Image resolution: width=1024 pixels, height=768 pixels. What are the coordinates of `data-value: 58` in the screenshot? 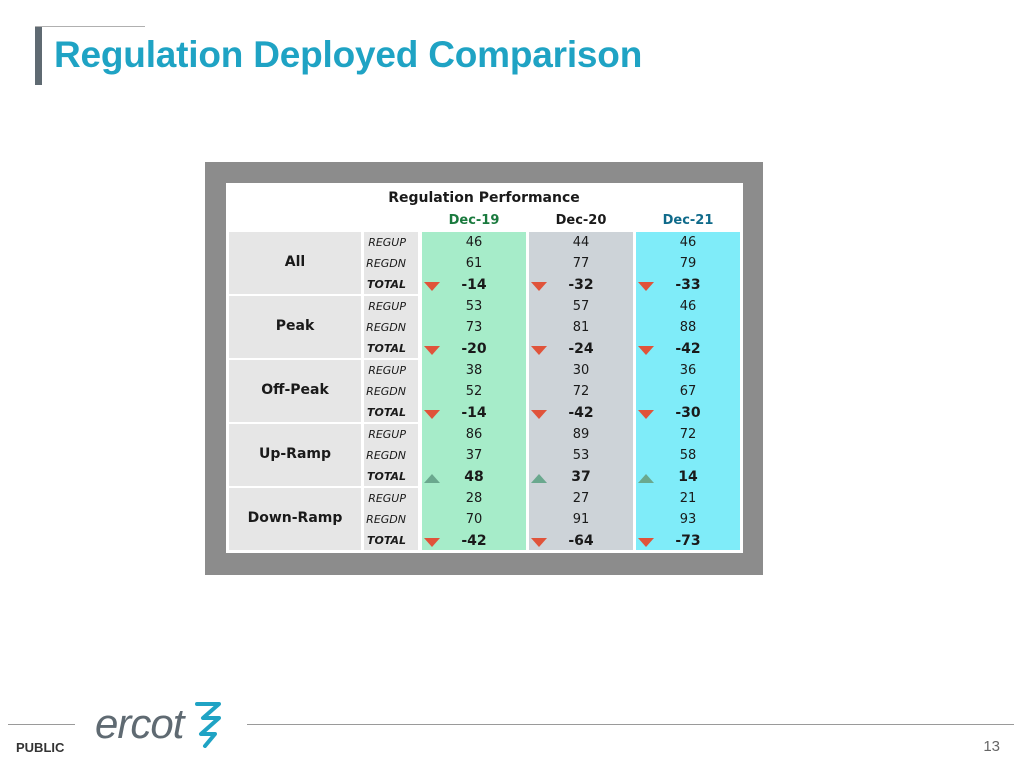 It's located at (688, 455).